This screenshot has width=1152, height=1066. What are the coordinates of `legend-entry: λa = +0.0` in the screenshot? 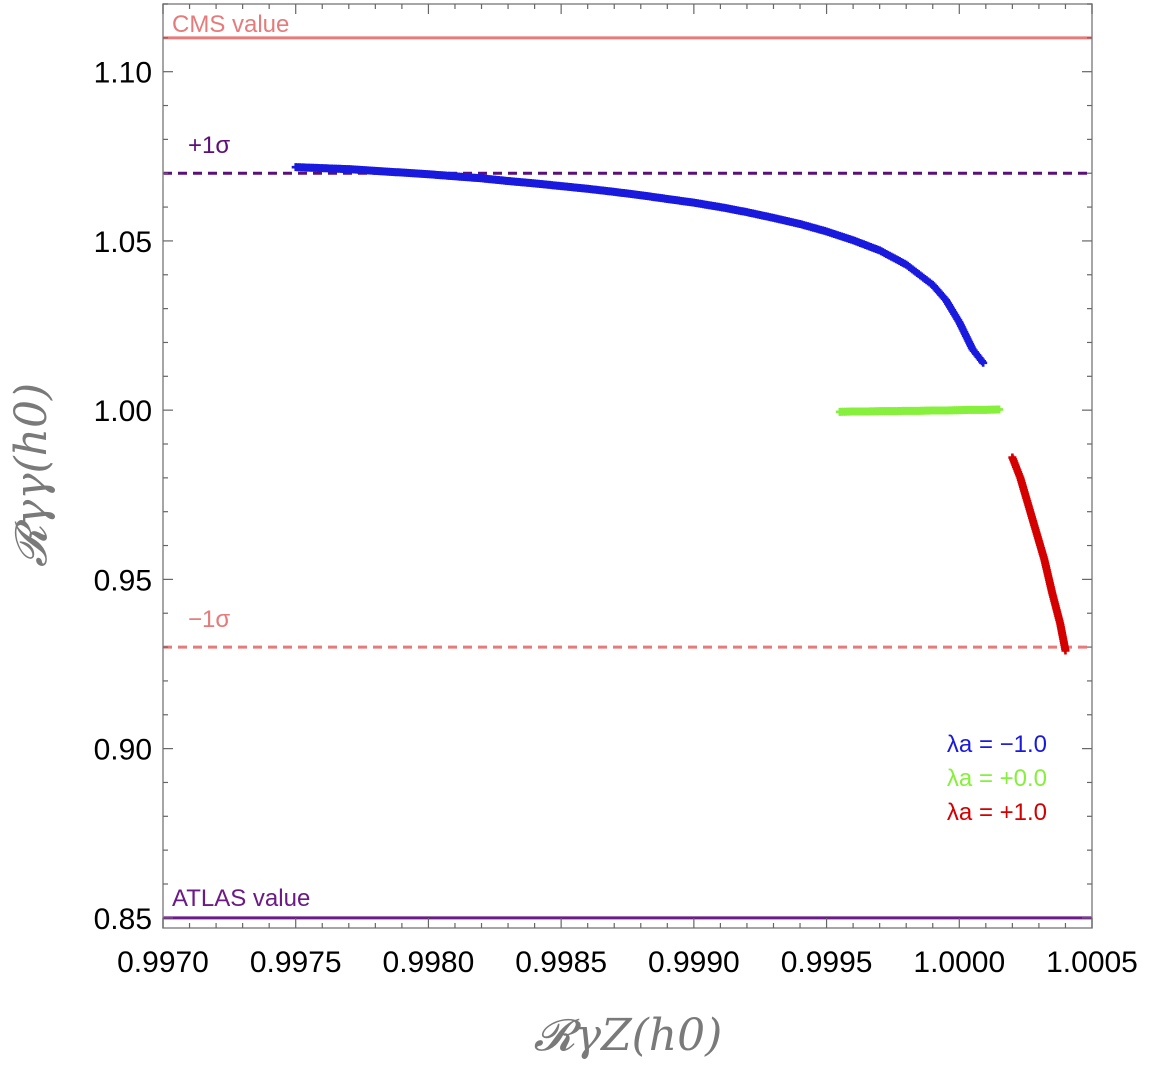 It's located at (997, 778).